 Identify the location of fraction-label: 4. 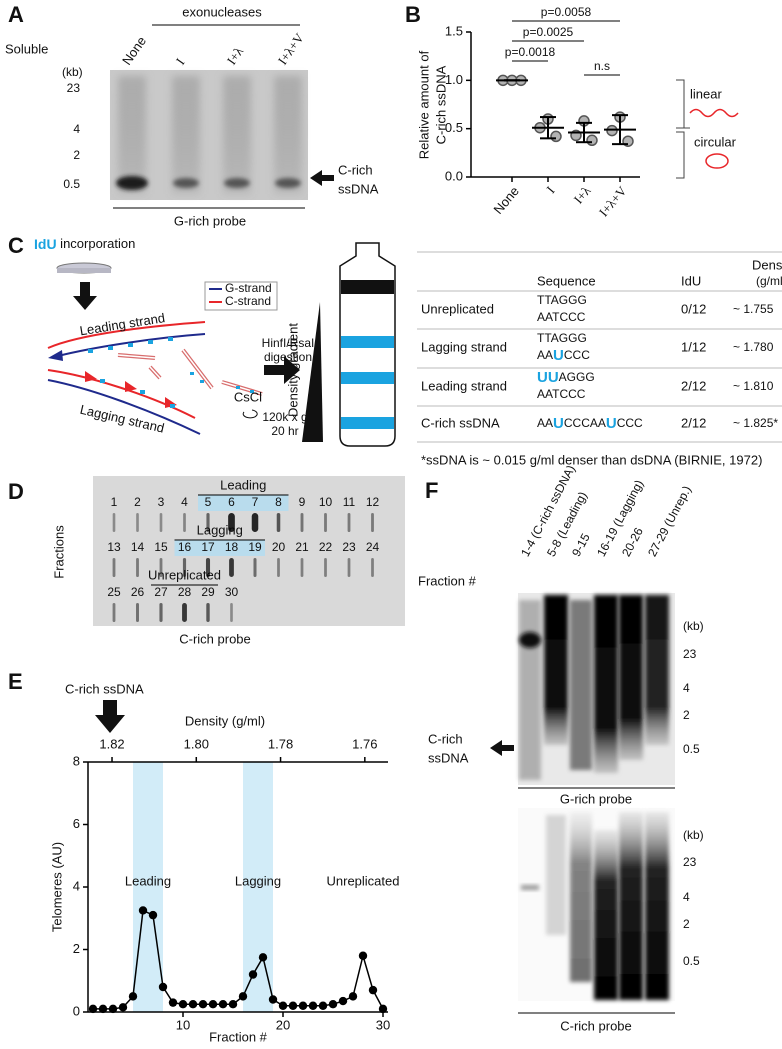
(184, 502).